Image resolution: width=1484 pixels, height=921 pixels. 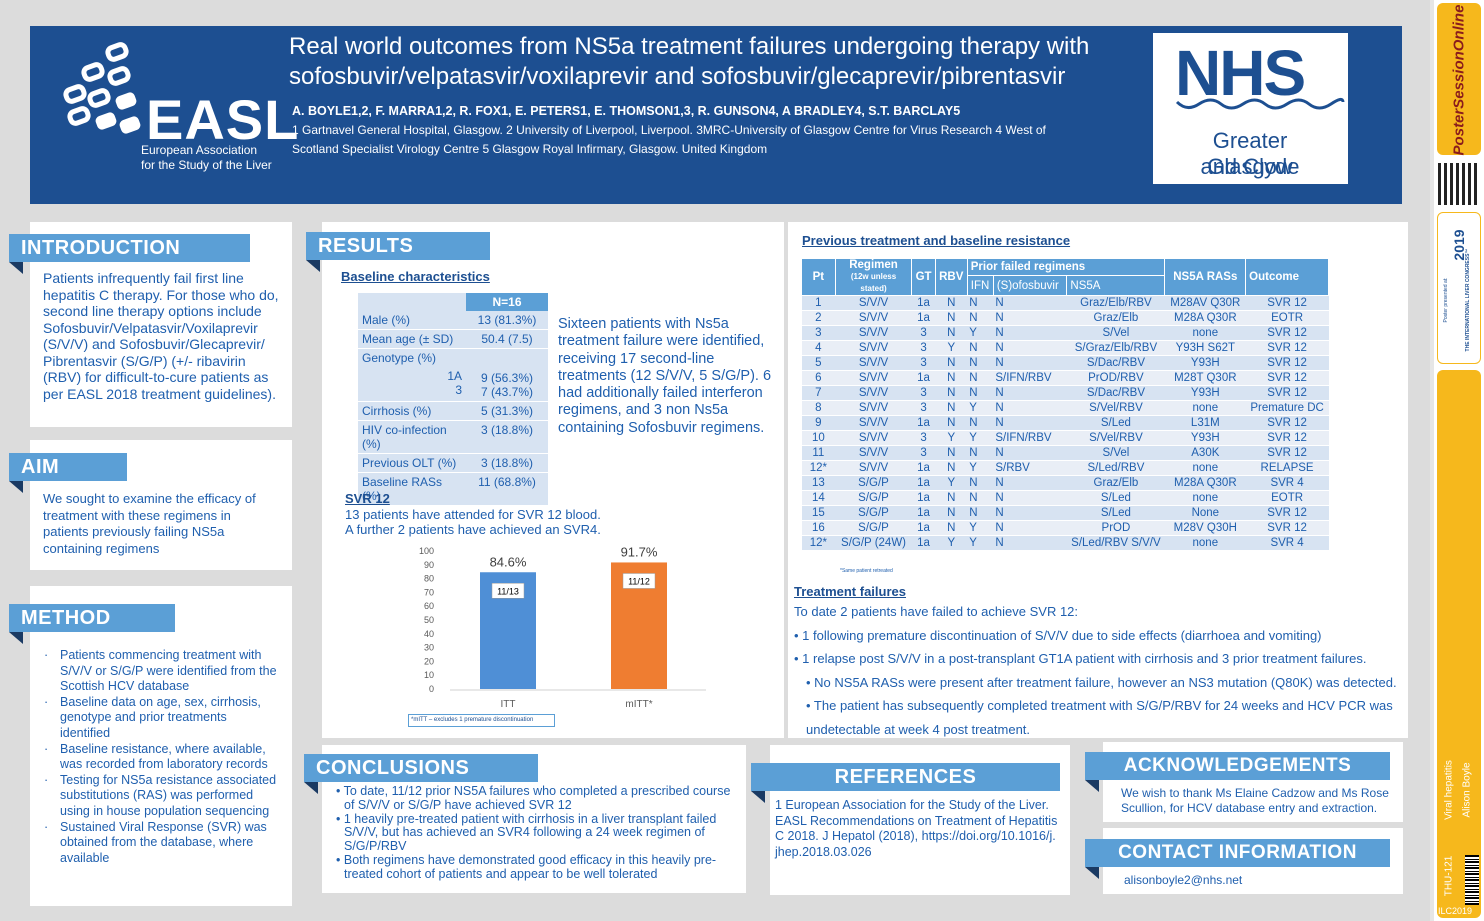 What do you see at coordinates (818, 453) in the screenshot?
I see `cell-pt: 11` at bounding box center [818, 453].